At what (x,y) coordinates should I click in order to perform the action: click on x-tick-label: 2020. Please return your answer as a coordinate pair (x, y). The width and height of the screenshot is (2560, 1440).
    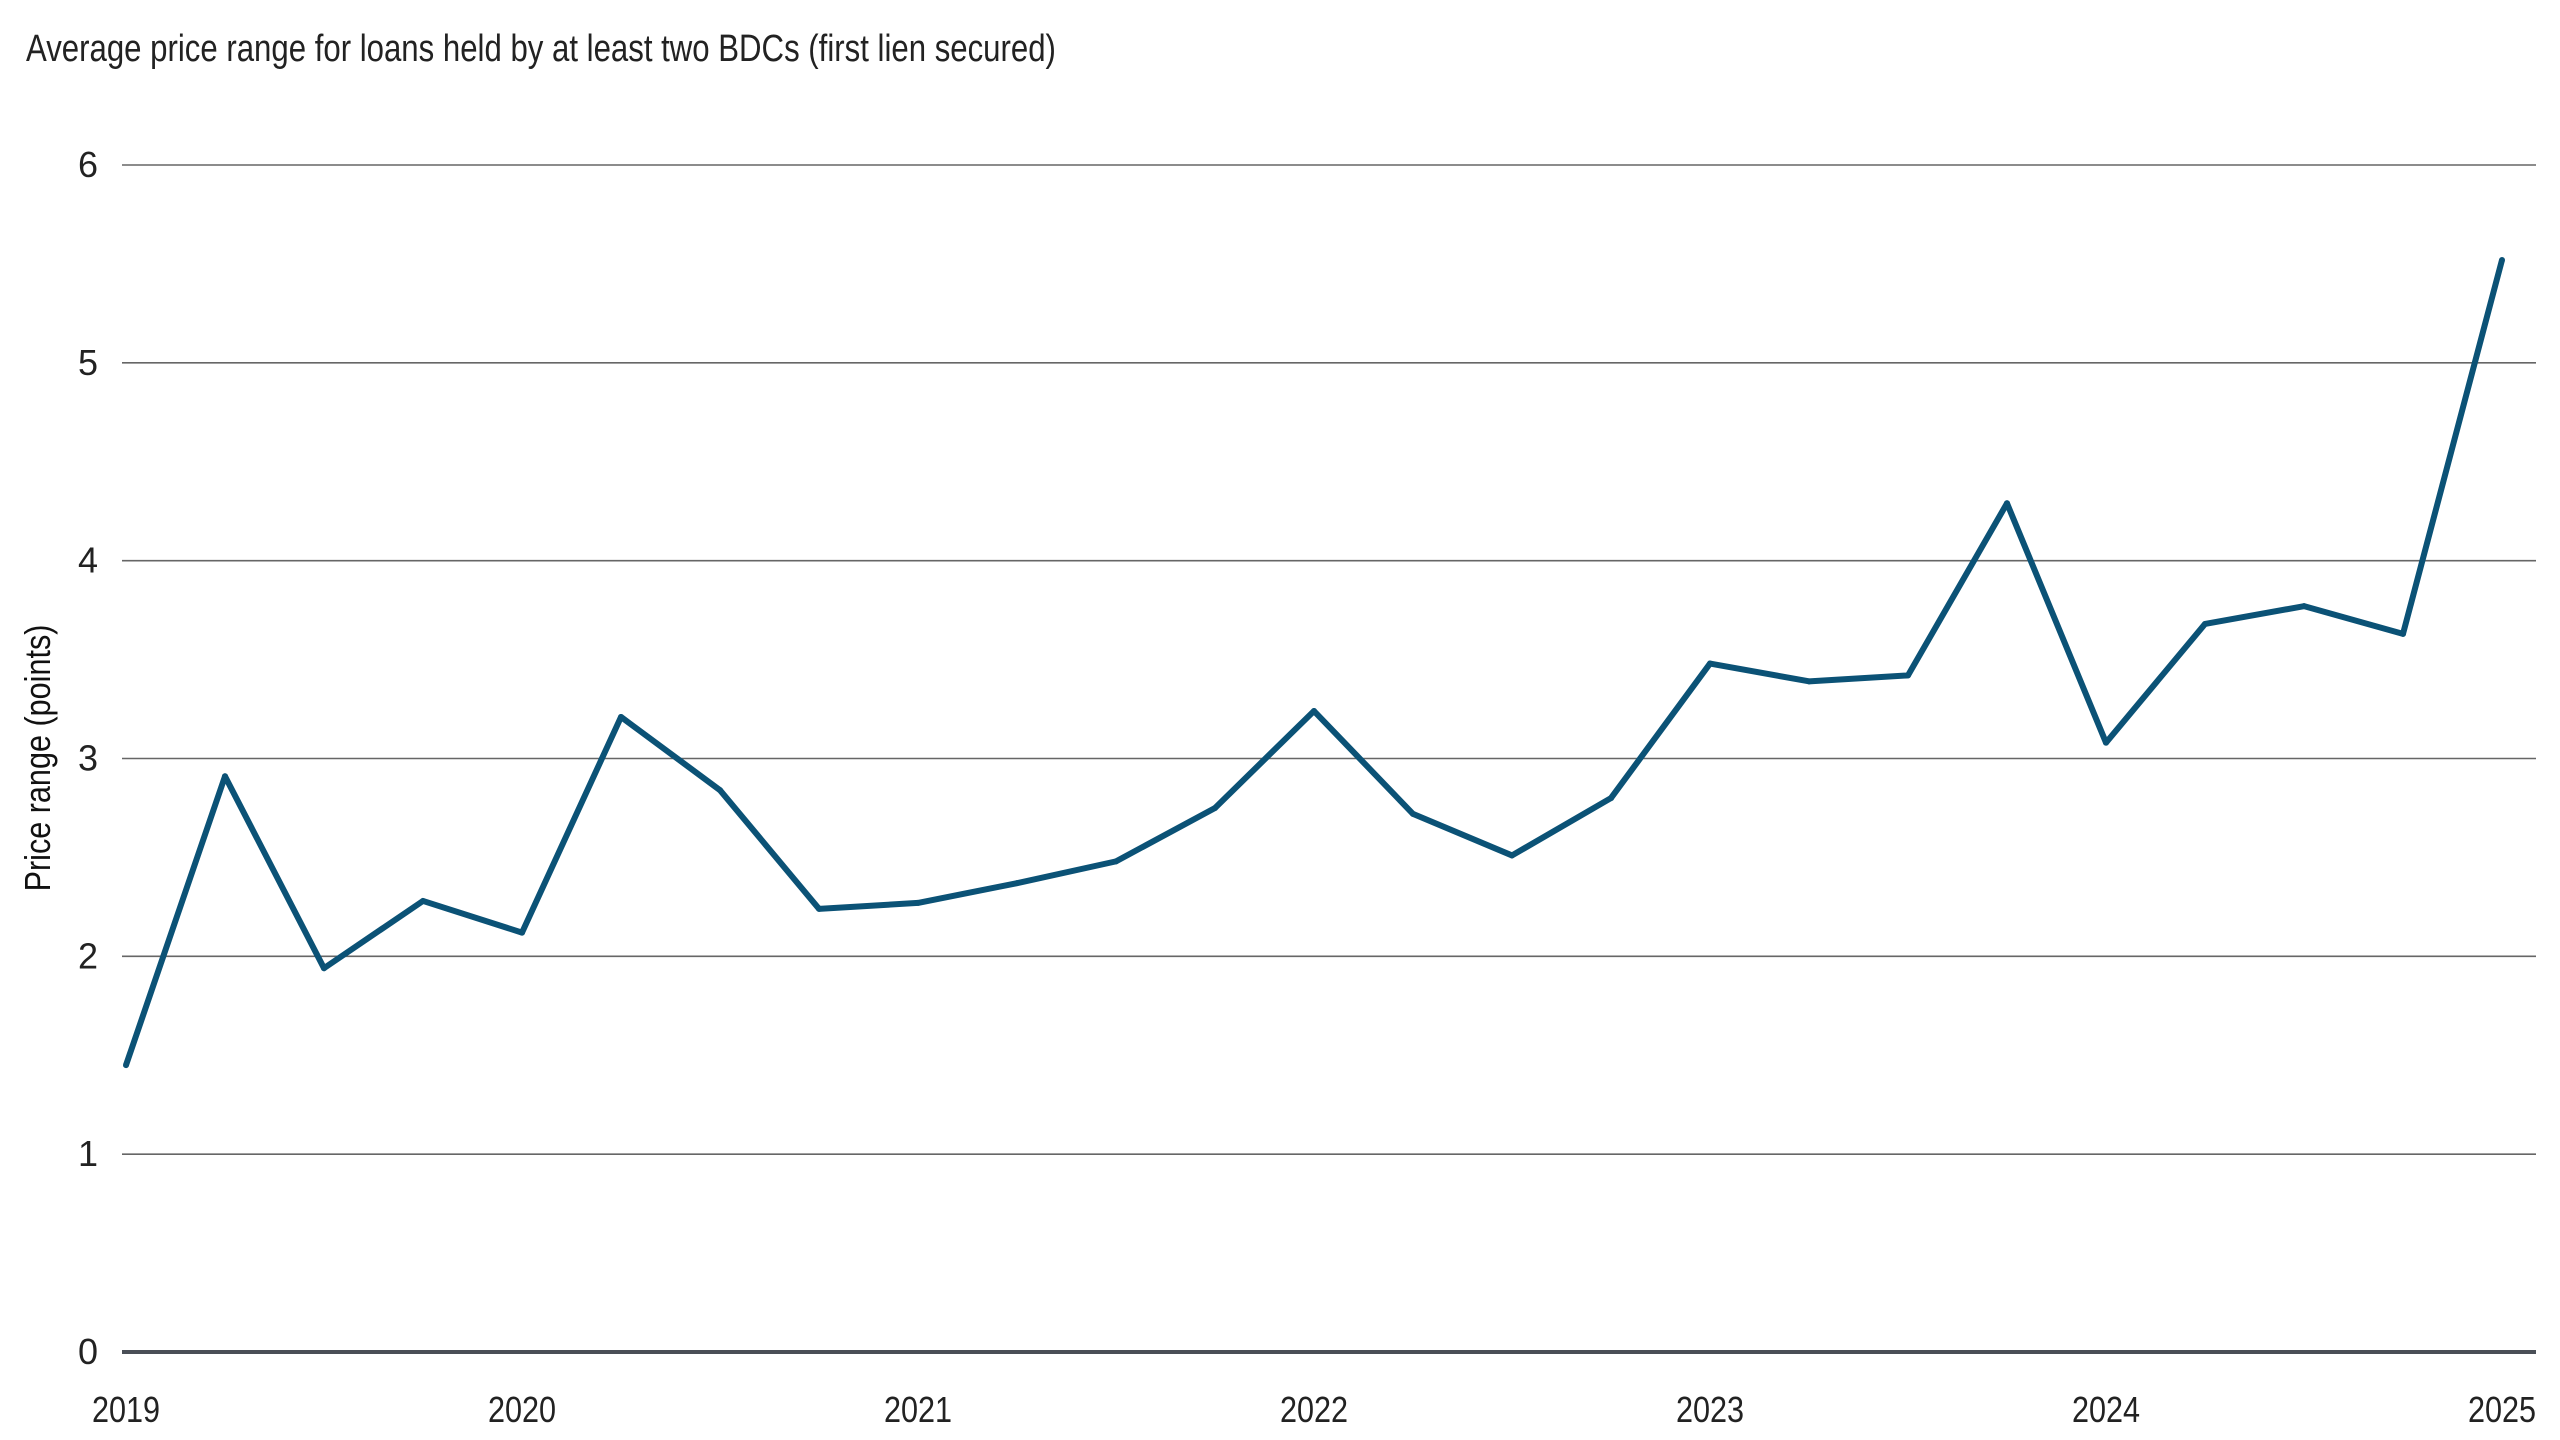
    Looking at the image, I should click on (522, 1411).